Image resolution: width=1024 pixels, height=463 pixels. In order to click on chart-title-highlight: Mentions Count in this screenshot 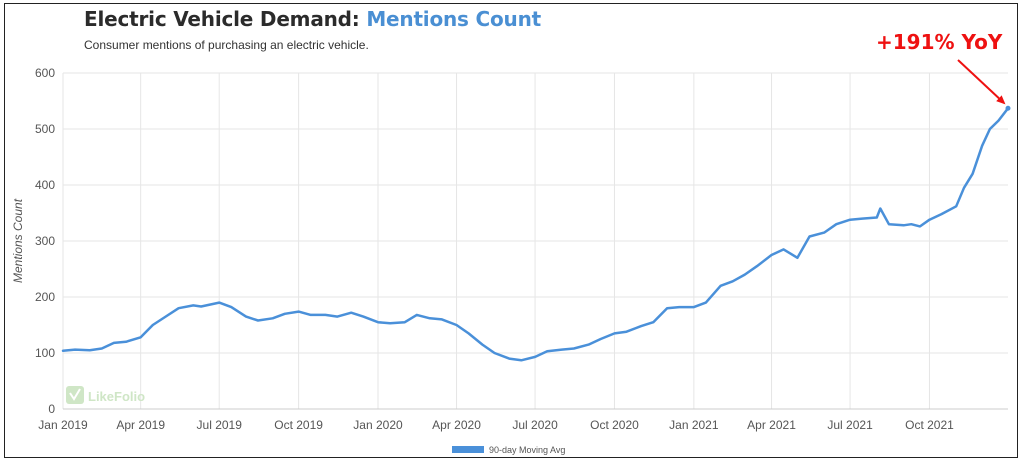, I will do `click(453, 19)`.